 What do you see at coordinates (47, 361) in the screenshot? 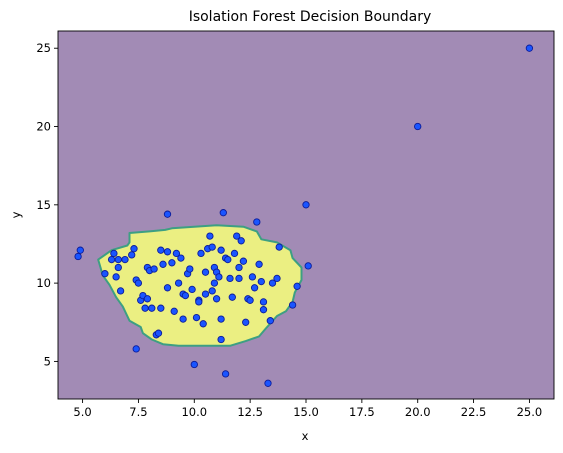
I see `y-tick-label: 5` at bounding box center [47, 361].